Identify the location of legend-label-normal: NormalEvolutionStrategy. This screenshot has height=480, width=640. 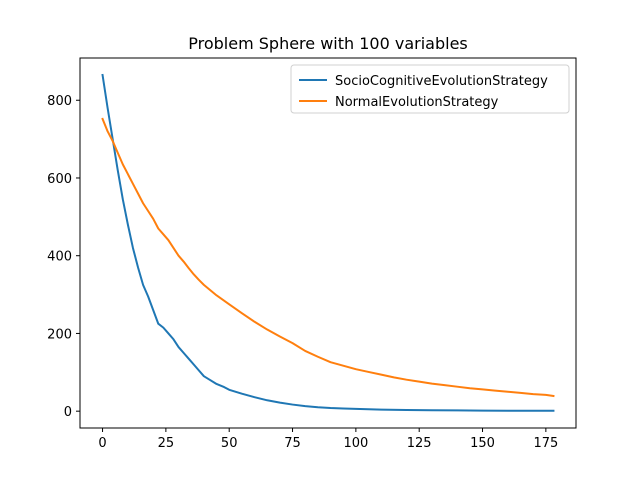
(417, 102).